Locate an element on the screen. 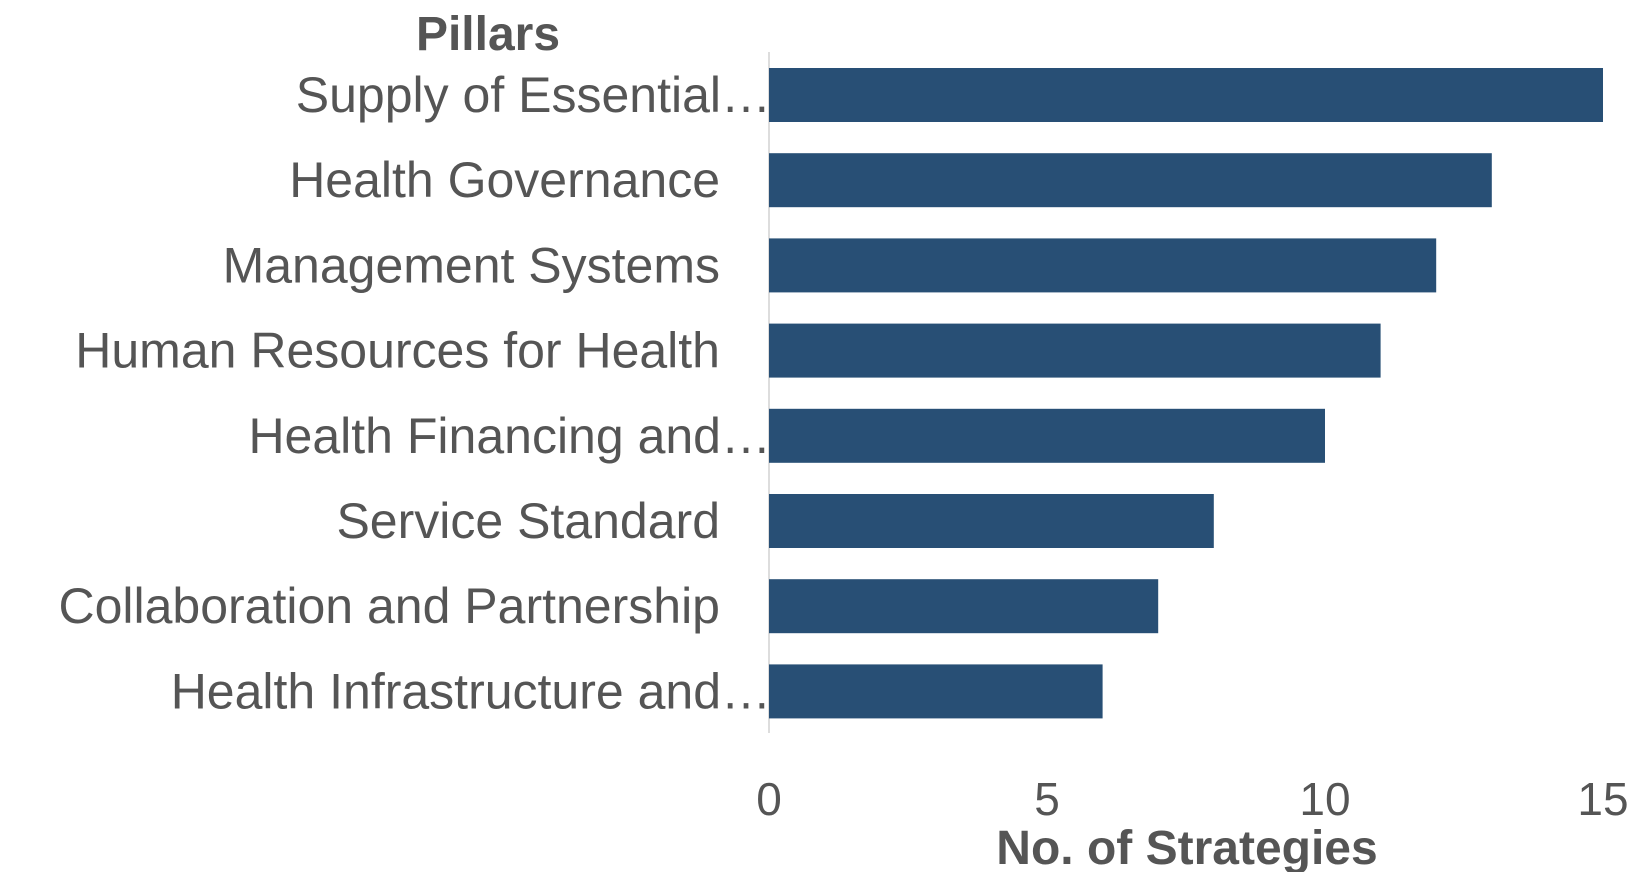  category-label: Human Resources for Health is located at coordinates (397, 351).